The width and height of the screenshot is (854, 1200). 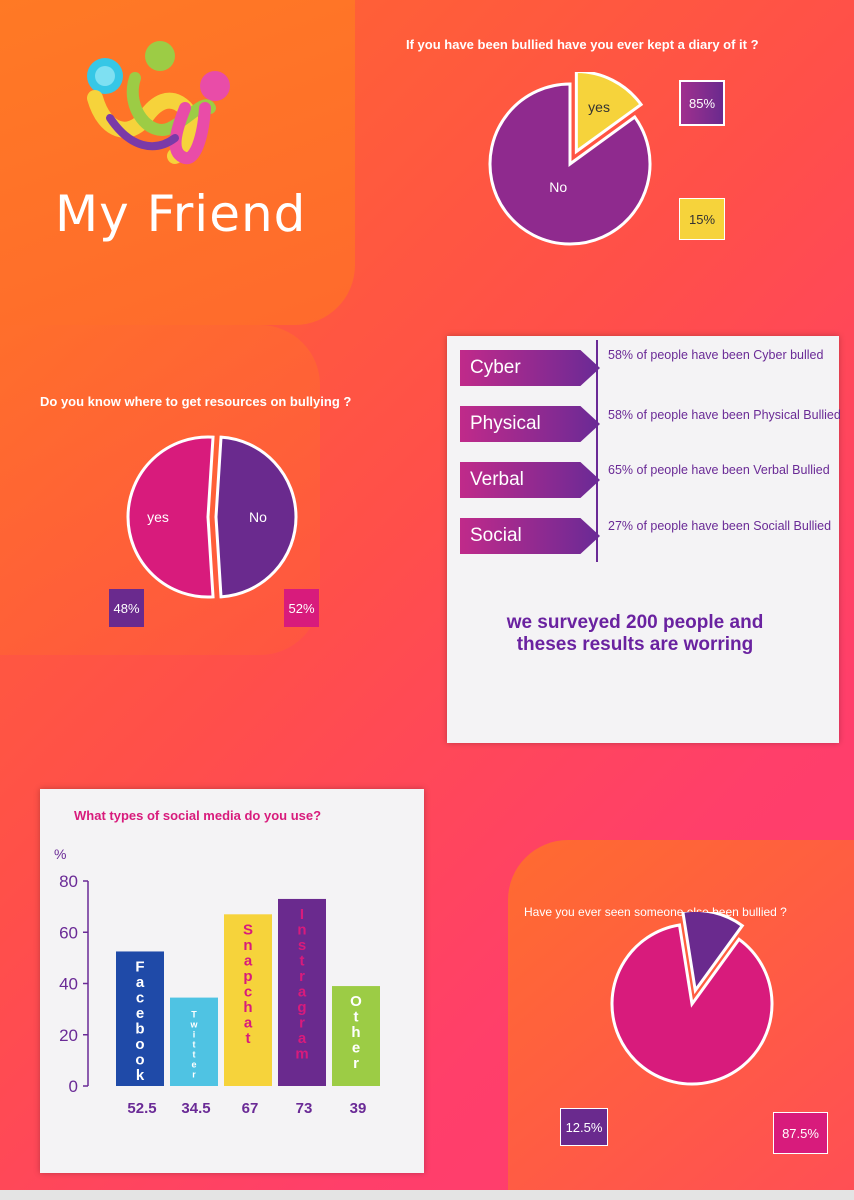 What do you see at coordinates (720, 526) in the screenshot?
I see `bully-stat-social: 27% of people have been Sociall Bullied` at bounding box center [720, 526].